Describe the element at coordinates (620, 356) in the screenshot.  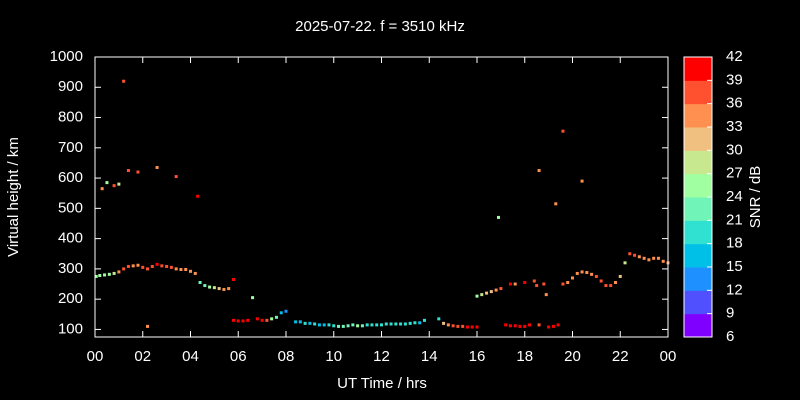
I see `x-tick-label: 22` at that location.